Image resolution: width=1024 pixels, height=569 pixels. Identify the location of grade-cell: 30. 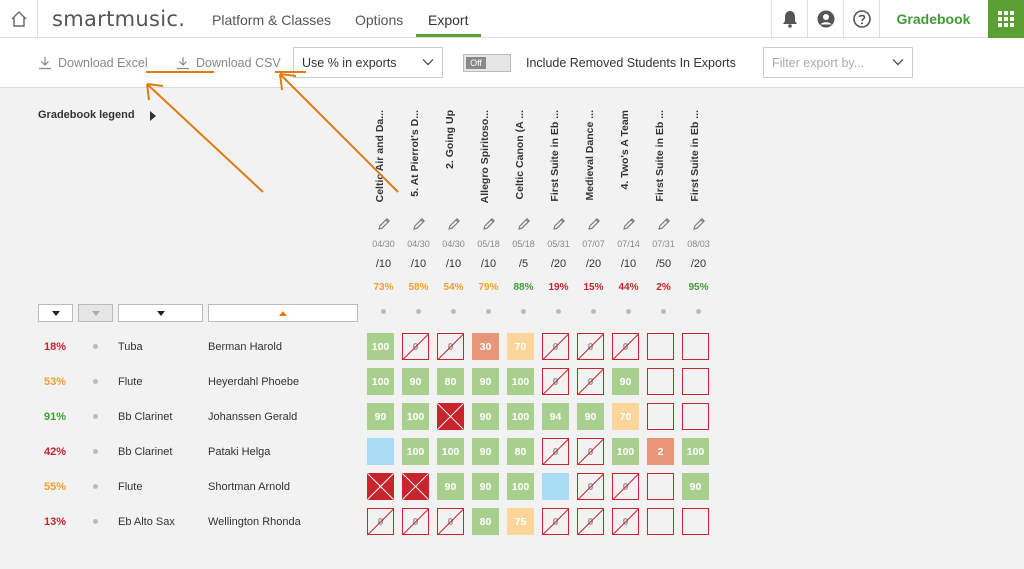
(485, 346).